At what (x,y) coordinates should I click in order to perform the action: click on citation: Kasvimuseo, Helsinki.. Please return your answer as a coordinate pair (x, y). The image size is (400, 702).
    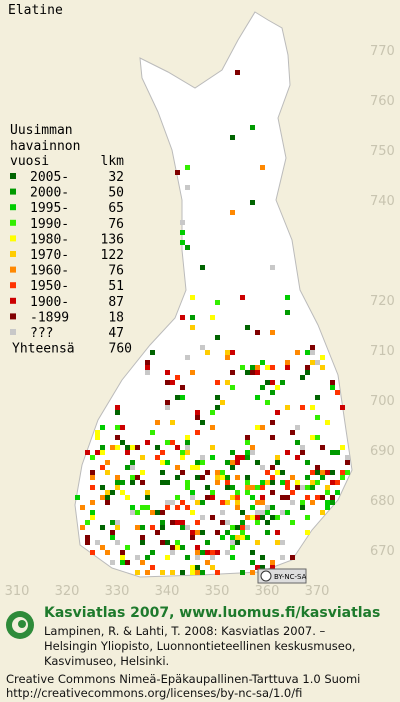
    Looking at the image, I should click on (106, 661).